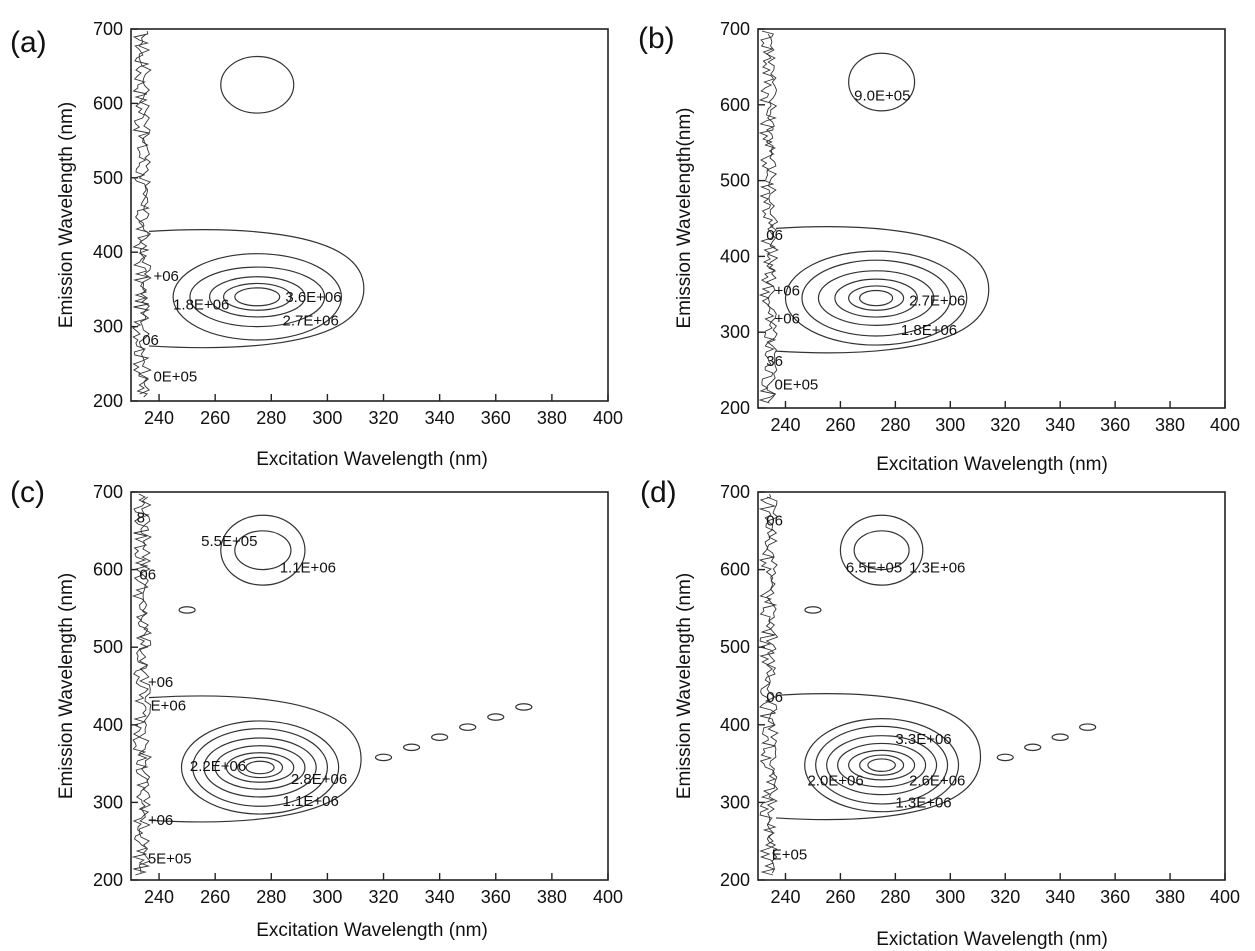 Image resolution: width=1255 pixels, height=951 pixels. Describe the element at coordinates (141, 518) in the screenshot. I see `contour-label: 8` at that location.